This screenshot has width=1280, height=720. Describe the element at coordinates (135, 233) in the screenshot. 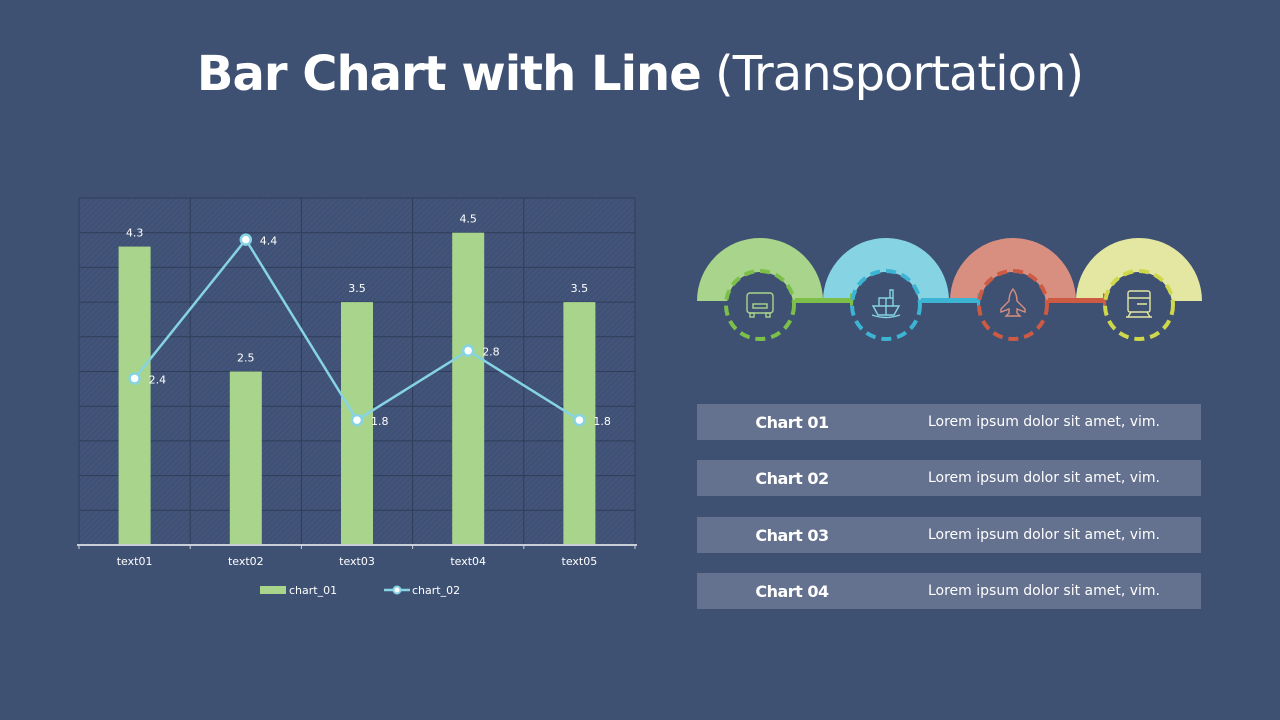

I see `bar-data-label: 4.3` at that location.